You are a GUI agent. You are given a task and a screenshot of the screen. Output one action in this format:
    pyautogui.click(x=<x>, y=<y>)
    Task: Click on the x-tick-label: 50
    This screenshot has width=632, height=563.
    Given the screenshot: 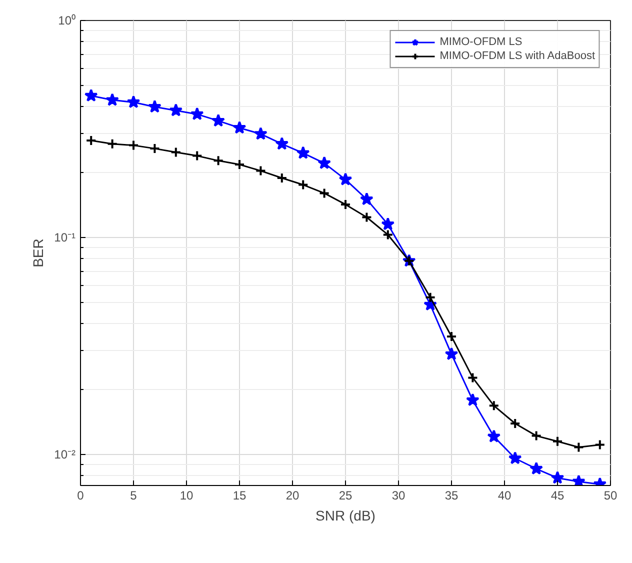 What is the action you would take?
    pyautogui.click(x=611, y=495)
    